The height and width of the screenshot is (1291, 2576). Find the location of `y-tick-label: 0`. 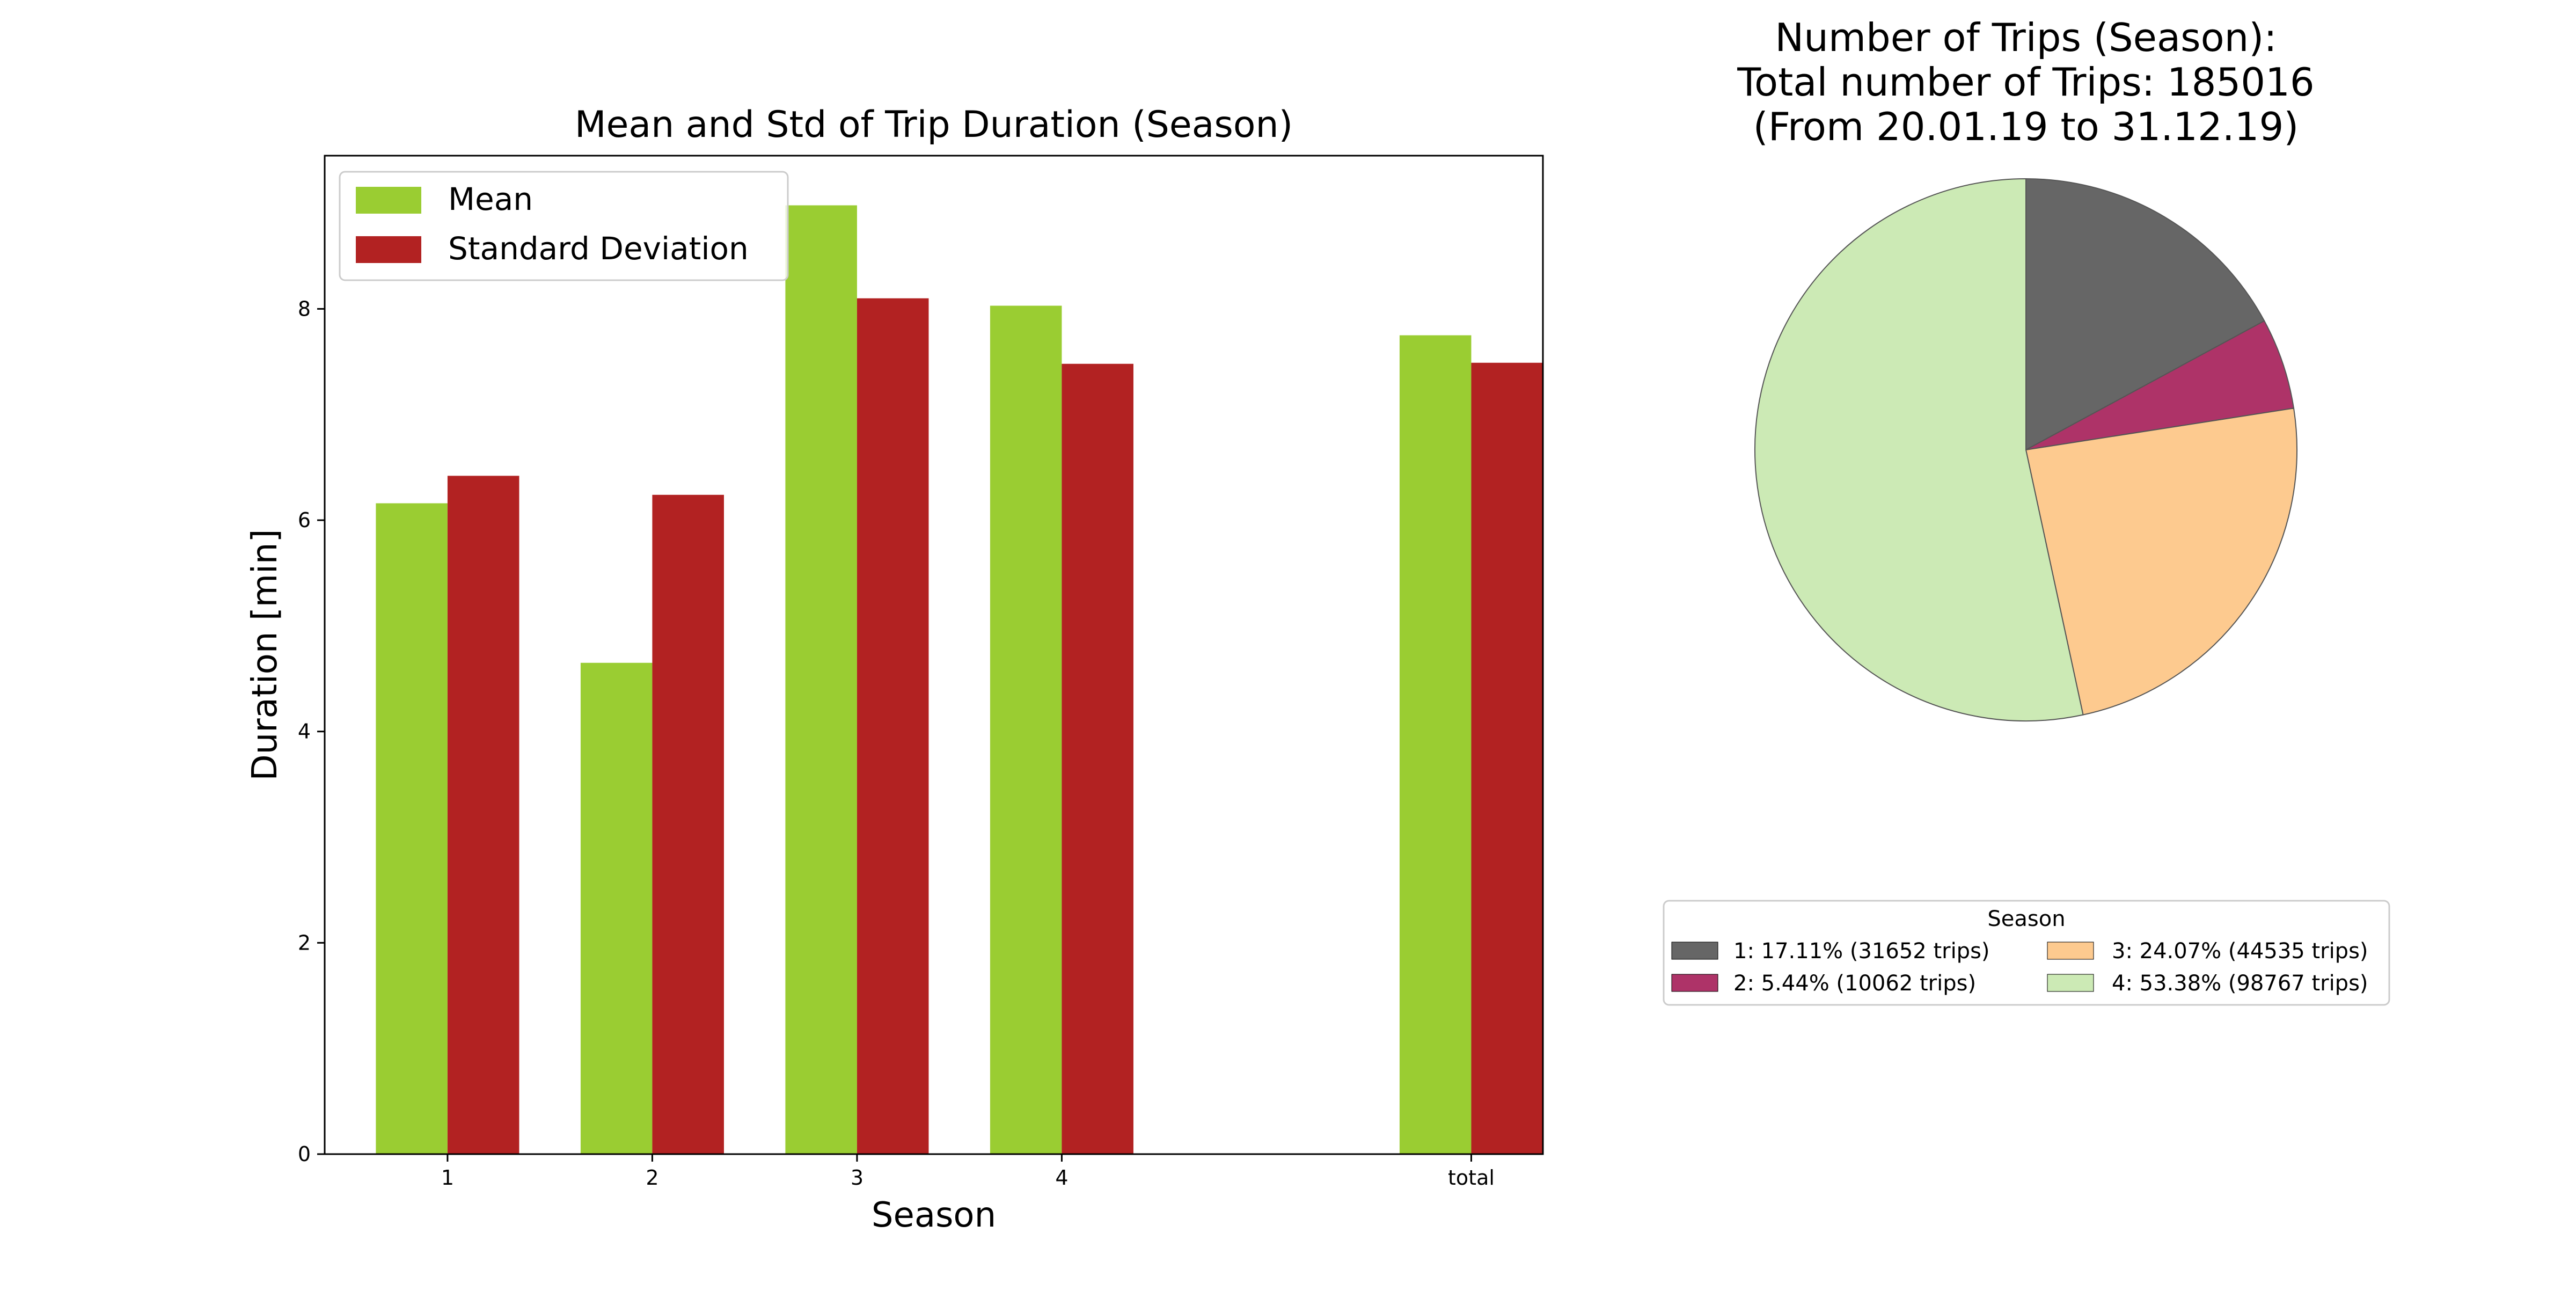

y-tick-label: 0 is located at coordinates (304, 1154).